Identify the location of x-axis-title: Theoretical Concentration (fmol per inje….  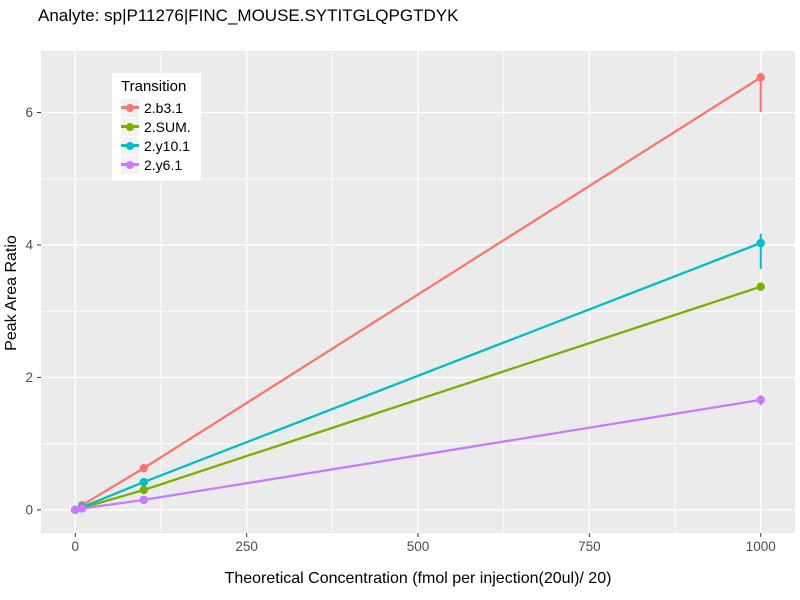
(418, 578).